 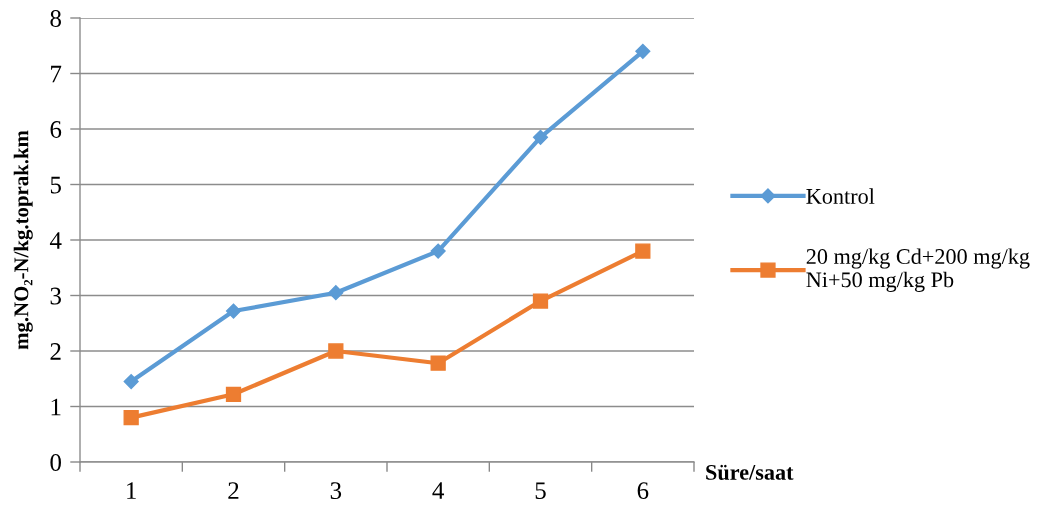 What do you see at coordinates (840, 196) in the screenshot?
I see `legend-label: Kontrol` at bounding box center [840, 196].